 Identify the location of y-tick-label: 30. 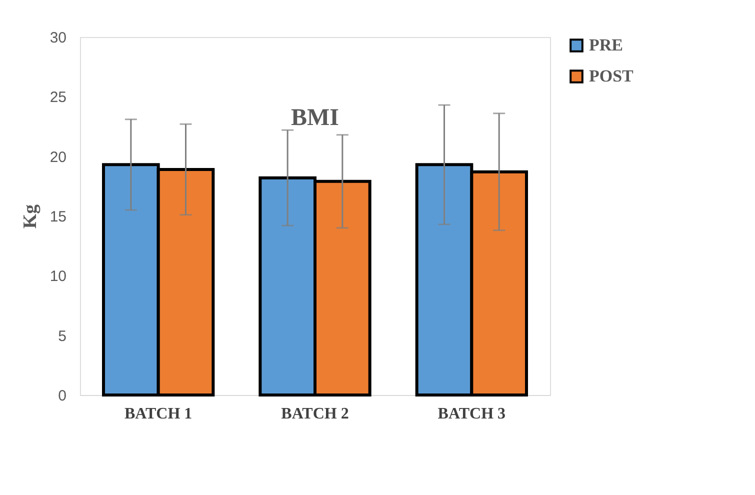
(58, 38).